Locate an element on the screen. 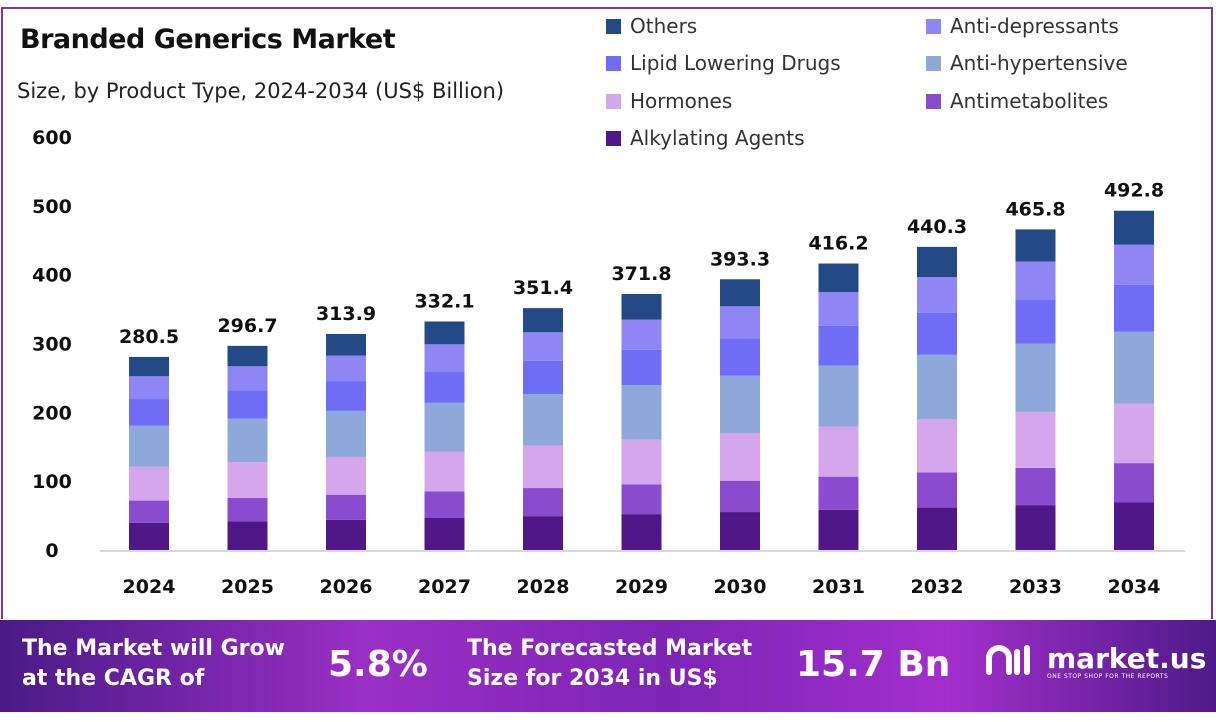  bar-total-label: 296.7 is located at coordinates (247, 326).